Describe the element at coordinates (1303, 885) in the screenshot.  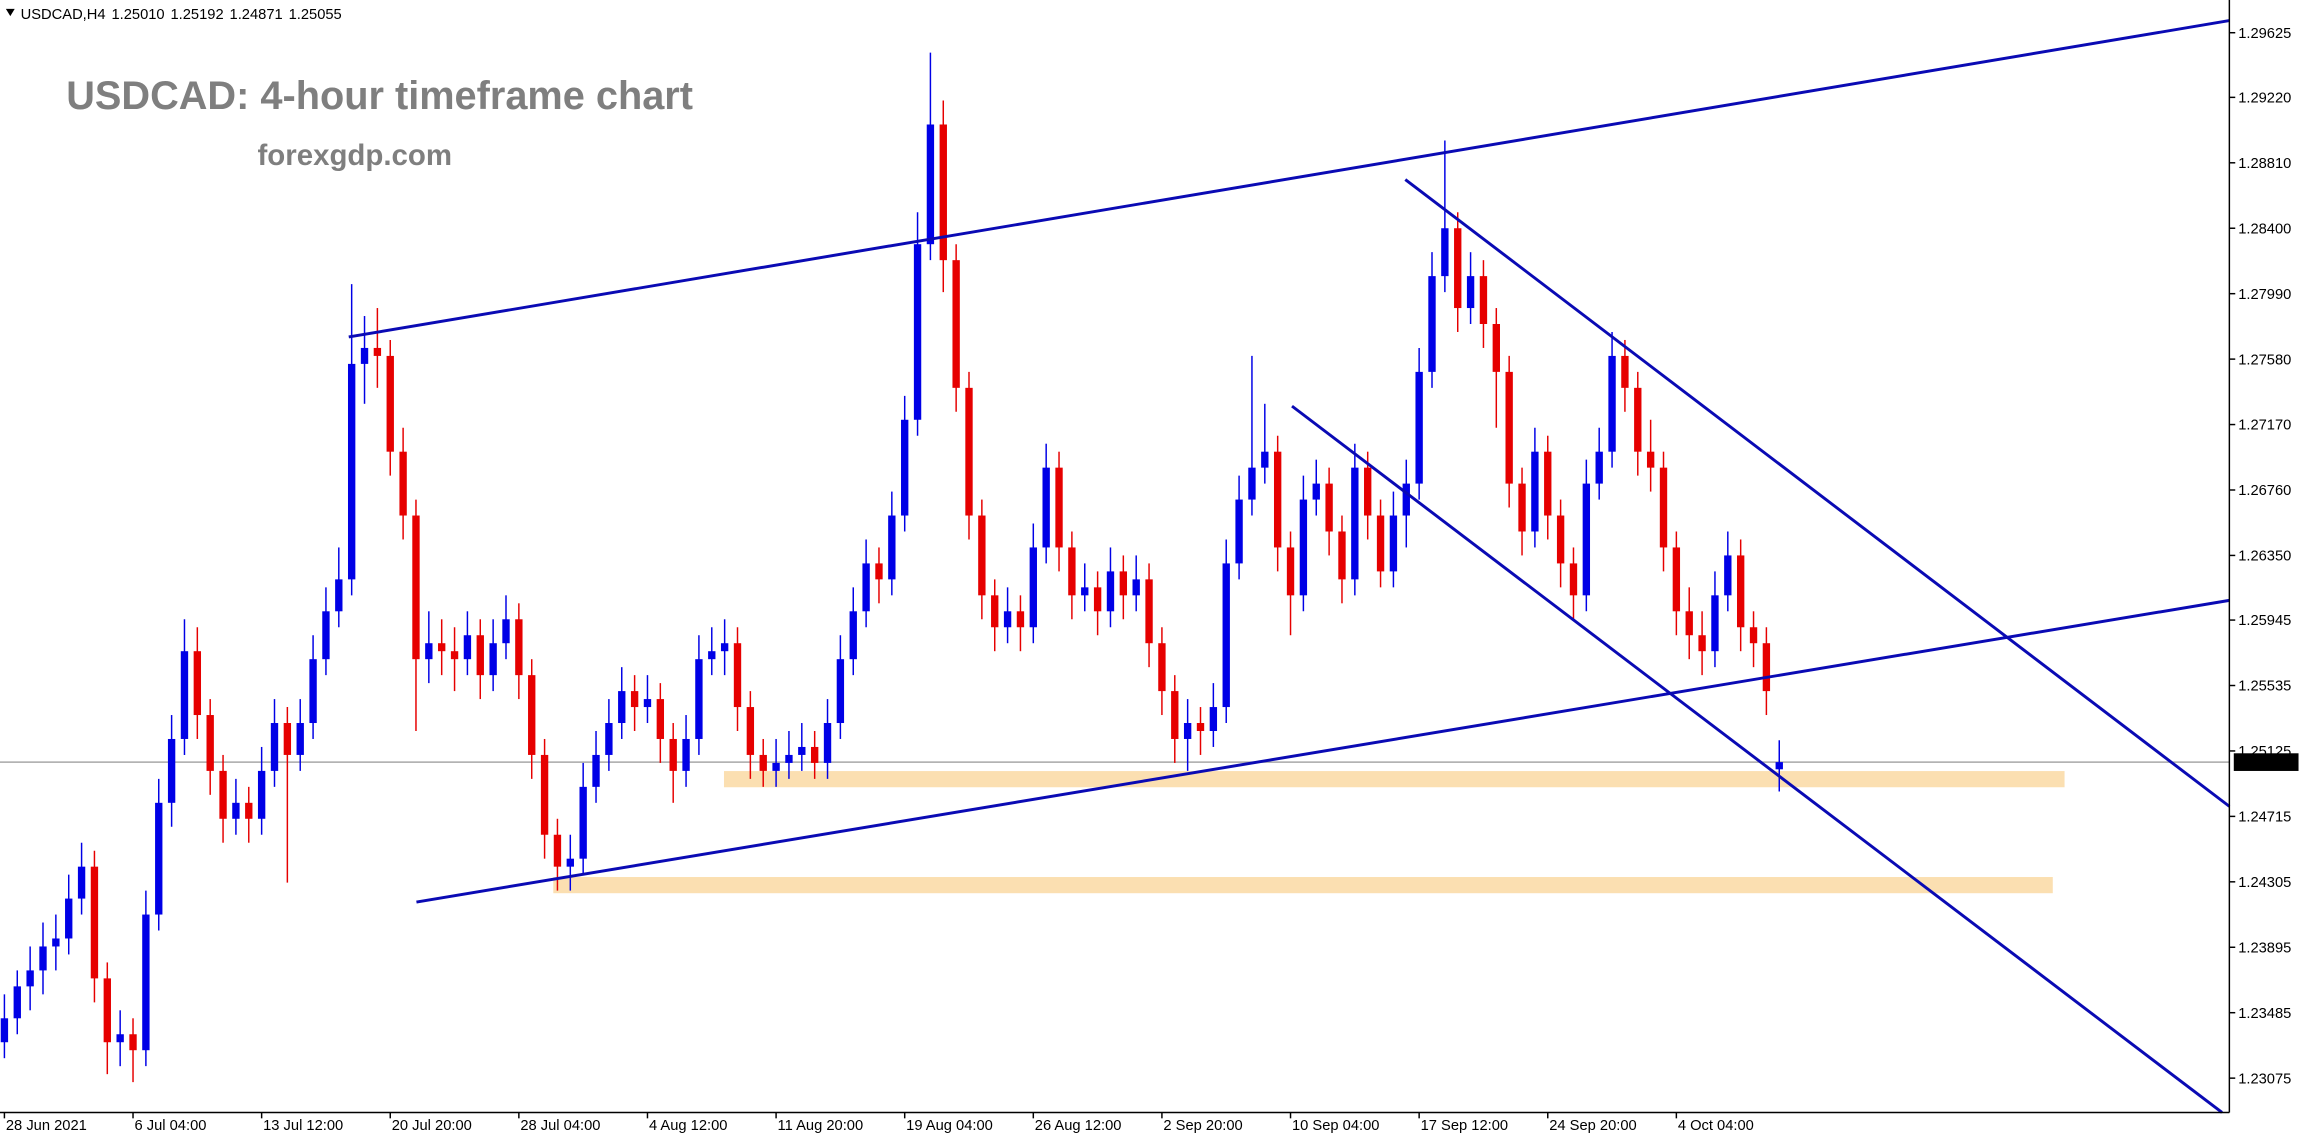
I see `support-zone` at that location.